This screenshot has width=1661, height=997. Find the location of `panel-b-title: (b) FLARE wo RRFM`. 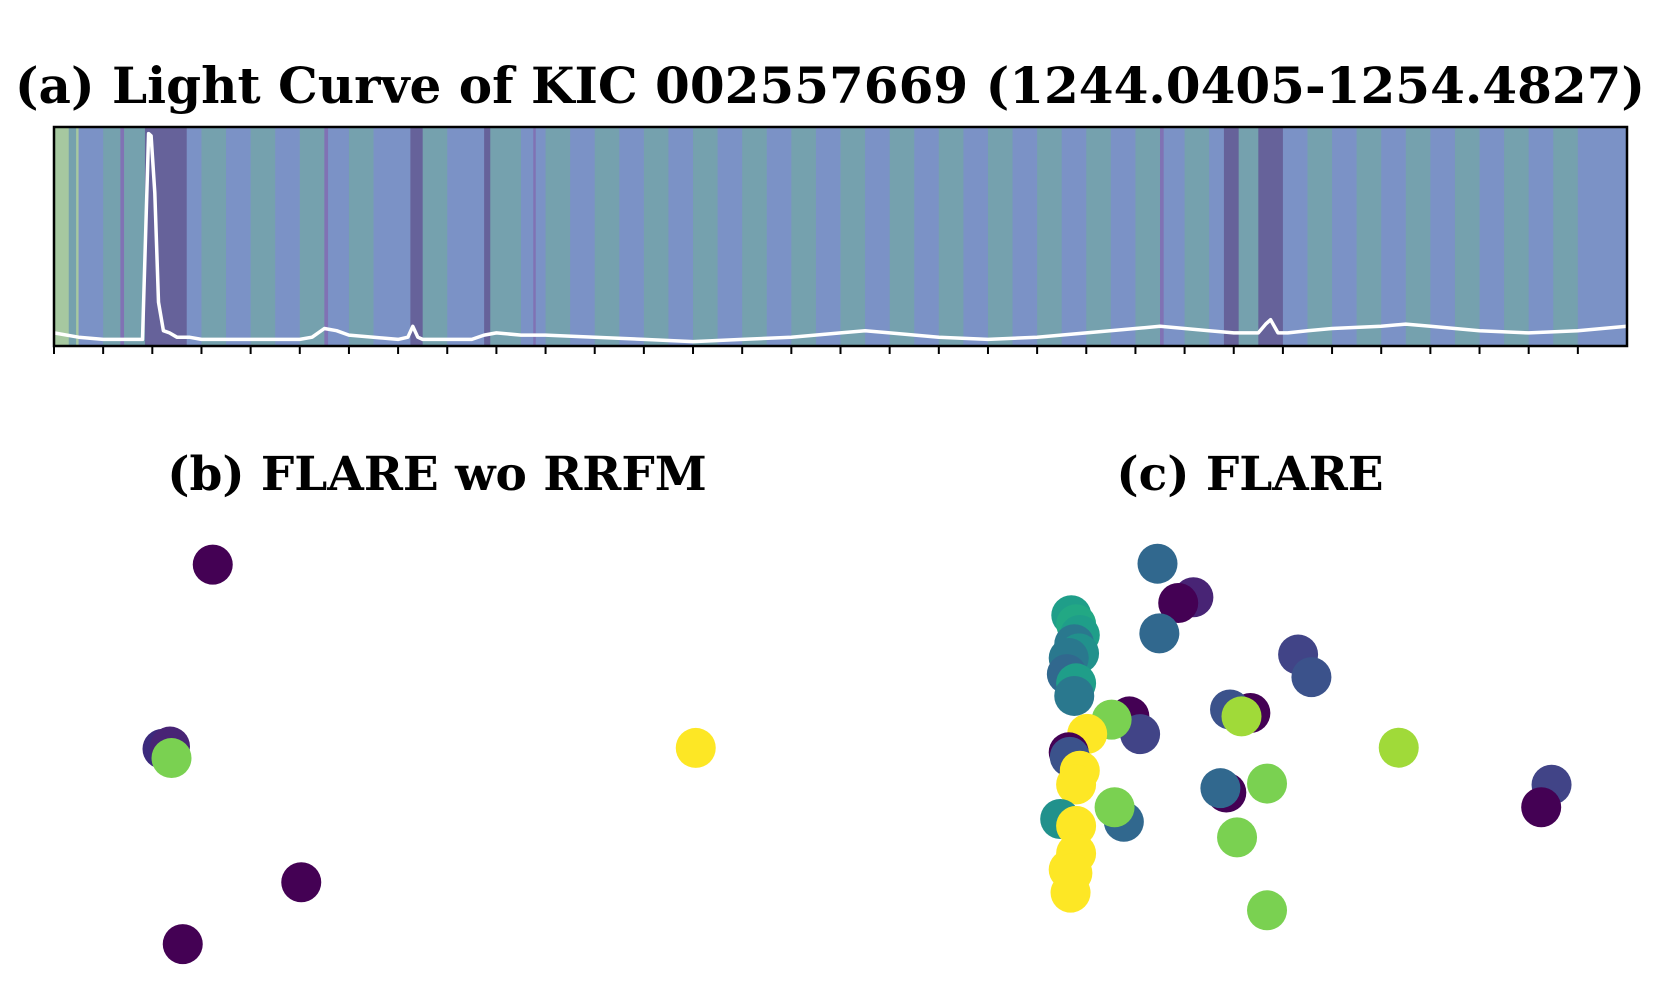

panel-b-title: (b) FLARE wo RRFM is located at coordinates (437, 474).